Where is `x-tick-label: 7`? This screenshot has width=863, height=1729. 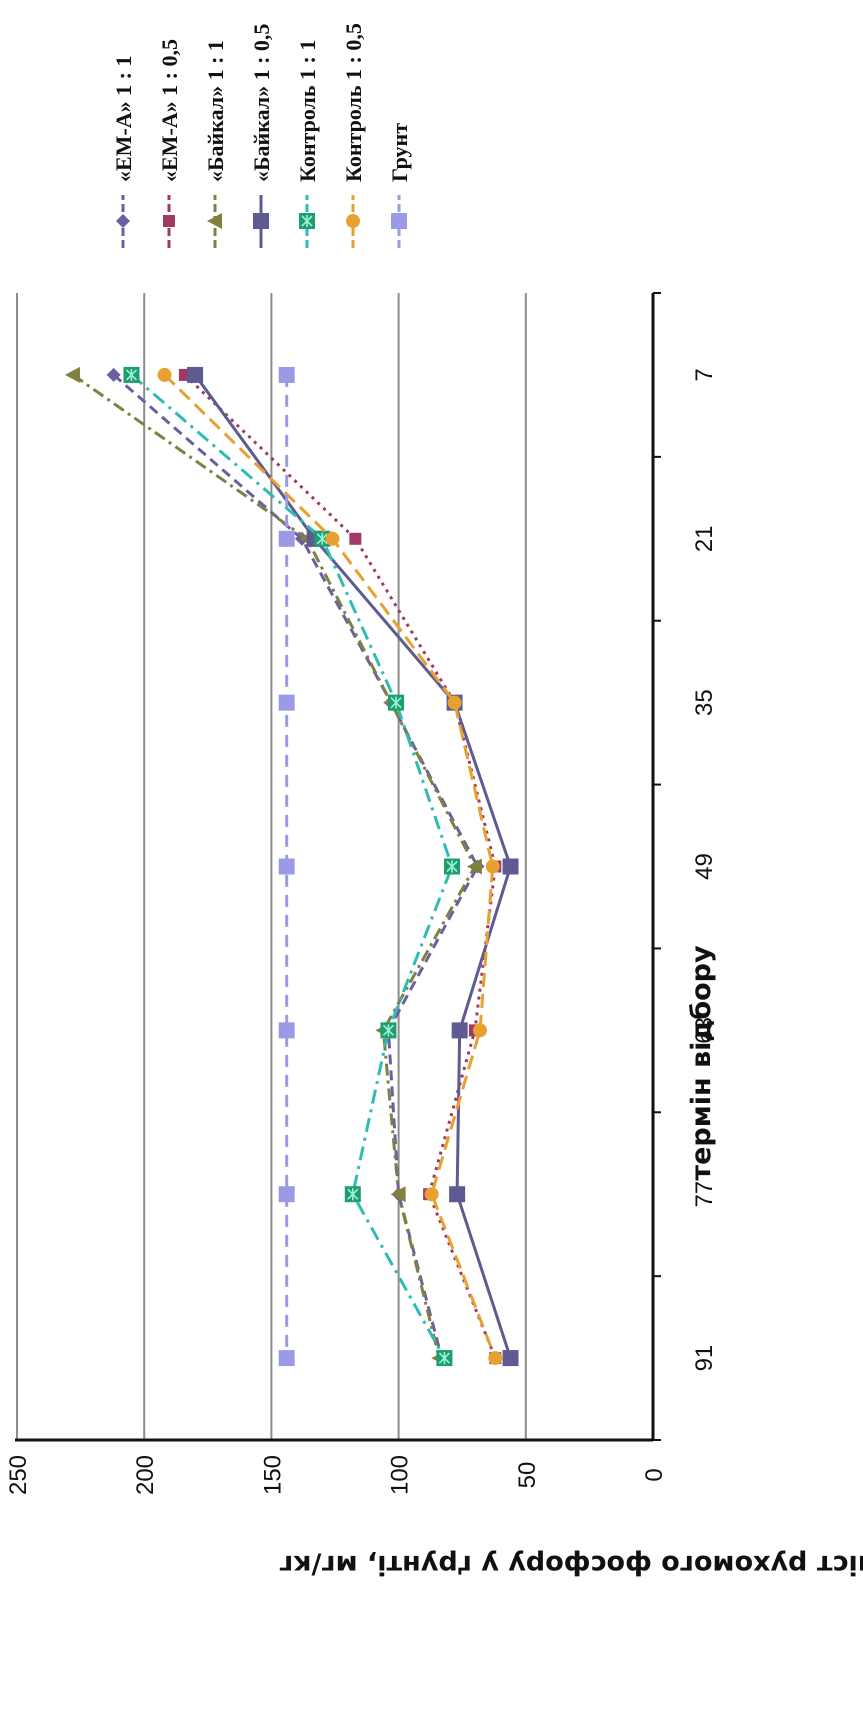
x-tick-label: 7 is located at coordinates (704, 374).